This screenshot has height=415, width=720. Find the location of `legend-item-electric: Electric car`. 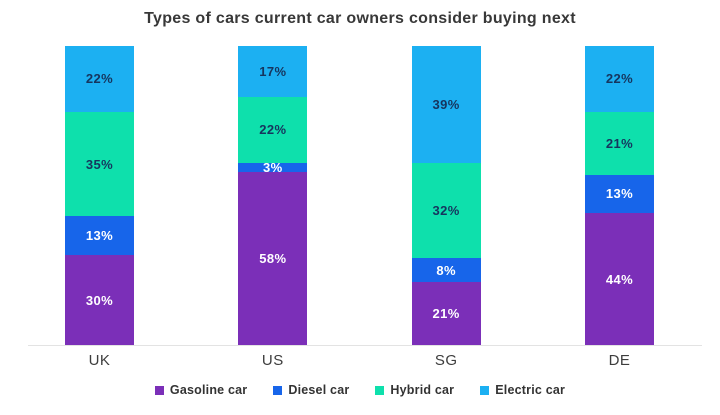

legend-item-electric: Electric car is located at coordinates (522, 390).